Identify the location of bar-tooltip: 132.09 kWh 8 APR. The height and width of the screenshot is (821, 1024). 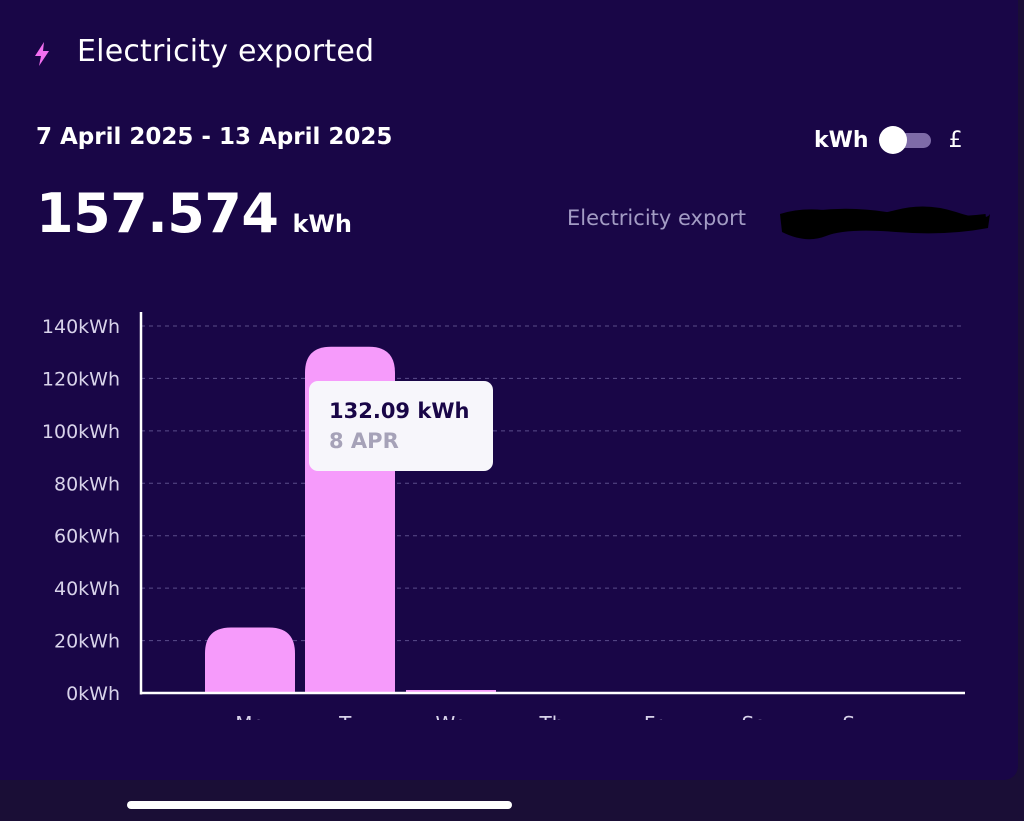
(401, 426).